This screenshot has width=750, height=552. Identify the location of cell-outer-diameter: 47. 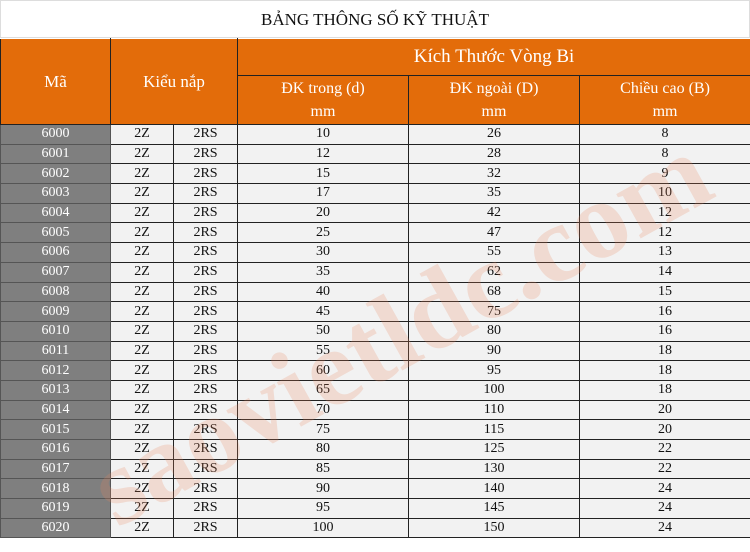
(494, 233).